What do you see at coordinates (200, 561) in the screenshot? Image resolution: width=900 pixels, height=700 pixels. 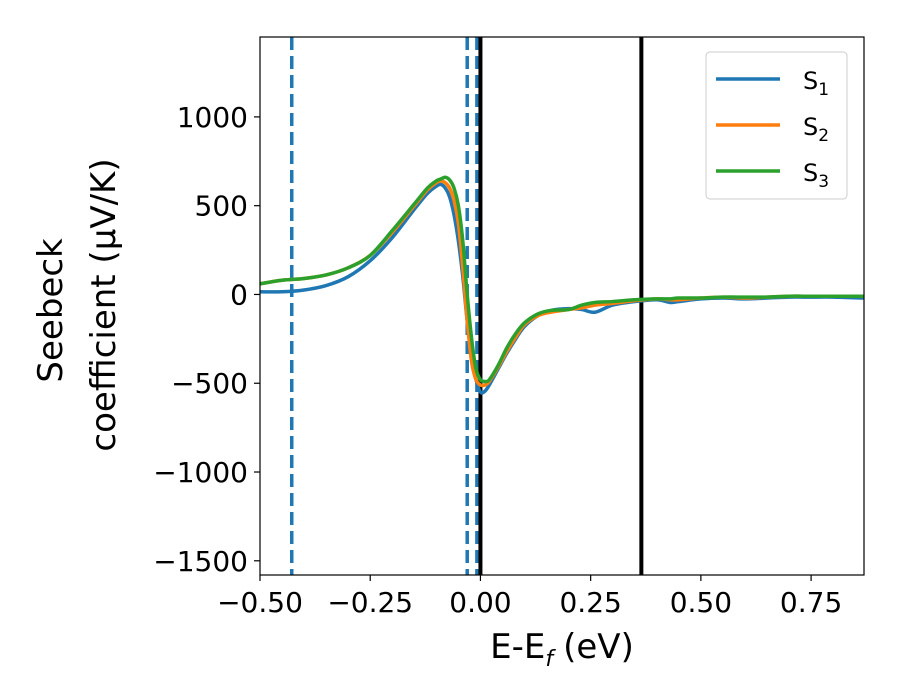 I see `y-tick-label: −1500` at bounding box center [200, 561].